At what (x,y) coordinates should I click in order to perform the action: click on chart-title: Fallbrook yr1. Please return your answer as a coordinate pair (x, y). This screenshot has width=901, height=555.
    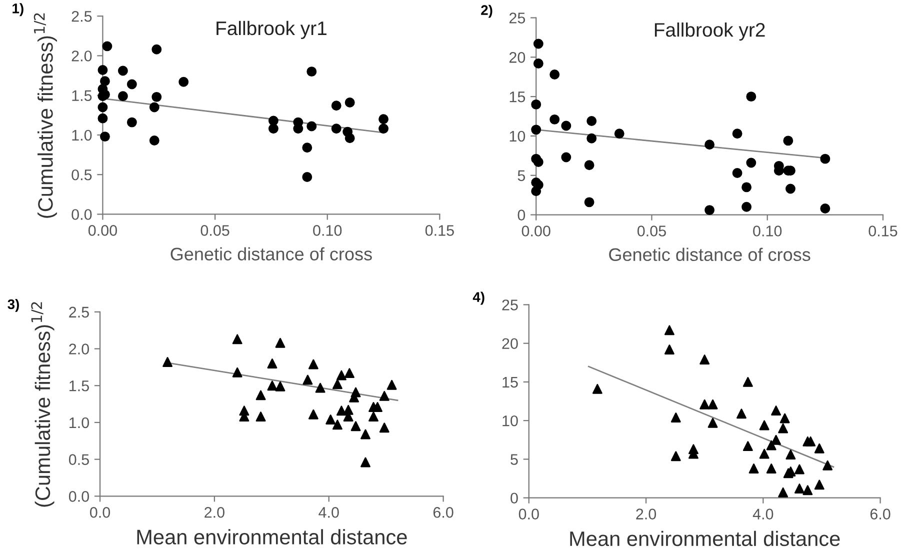
    Looking at the image, I should click on (271, 30).